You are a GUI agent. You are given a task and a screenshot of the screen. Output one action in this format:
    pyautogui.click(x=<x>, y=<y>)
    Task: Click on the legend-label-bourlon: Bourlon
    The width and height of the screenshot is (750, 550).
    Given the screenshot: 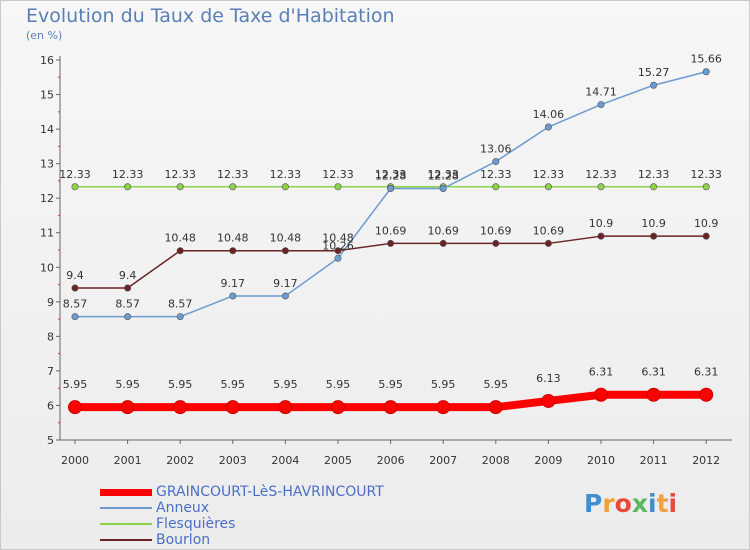 What is the action you would take?
    pyautogui.click(x=183, y=540)
    